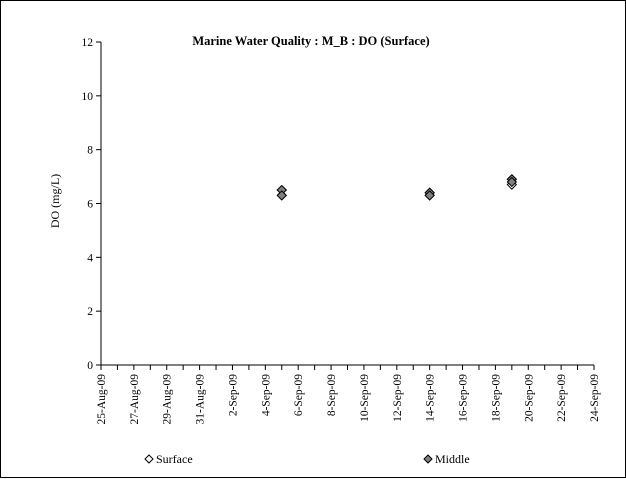 Image resolution: width=626 pixels, height=479 pixels. Describe the element at coordinates (428, 459) in the screenshot. I see `legend-marker-middle` at that location.